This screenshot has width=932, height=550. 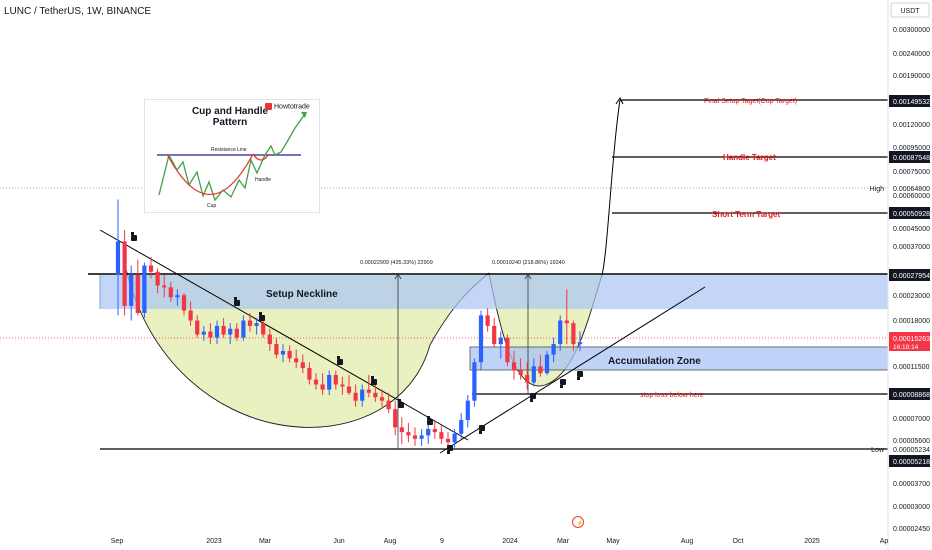 What do you see at coordinates (911, 172) in the screenshot?
I see `y-tick-label: 0.00075000` at bounding box center [911, 172].